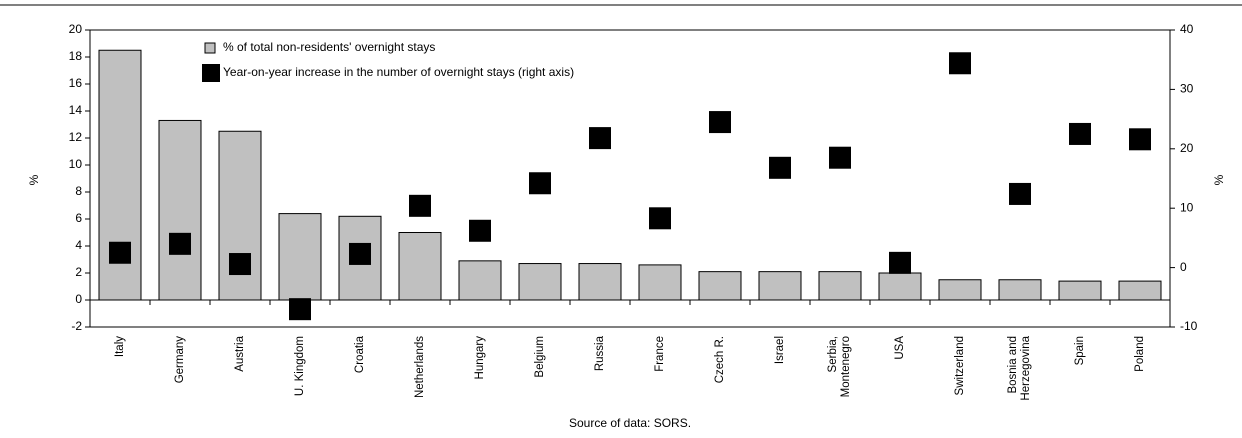 Image resolution: width=1242 pixels, height=438 pixels. What do you see at coordinates (719, 360) in the screenshot?
I see `x-tick-label: Czech R.` at bounding box center [719, 360].